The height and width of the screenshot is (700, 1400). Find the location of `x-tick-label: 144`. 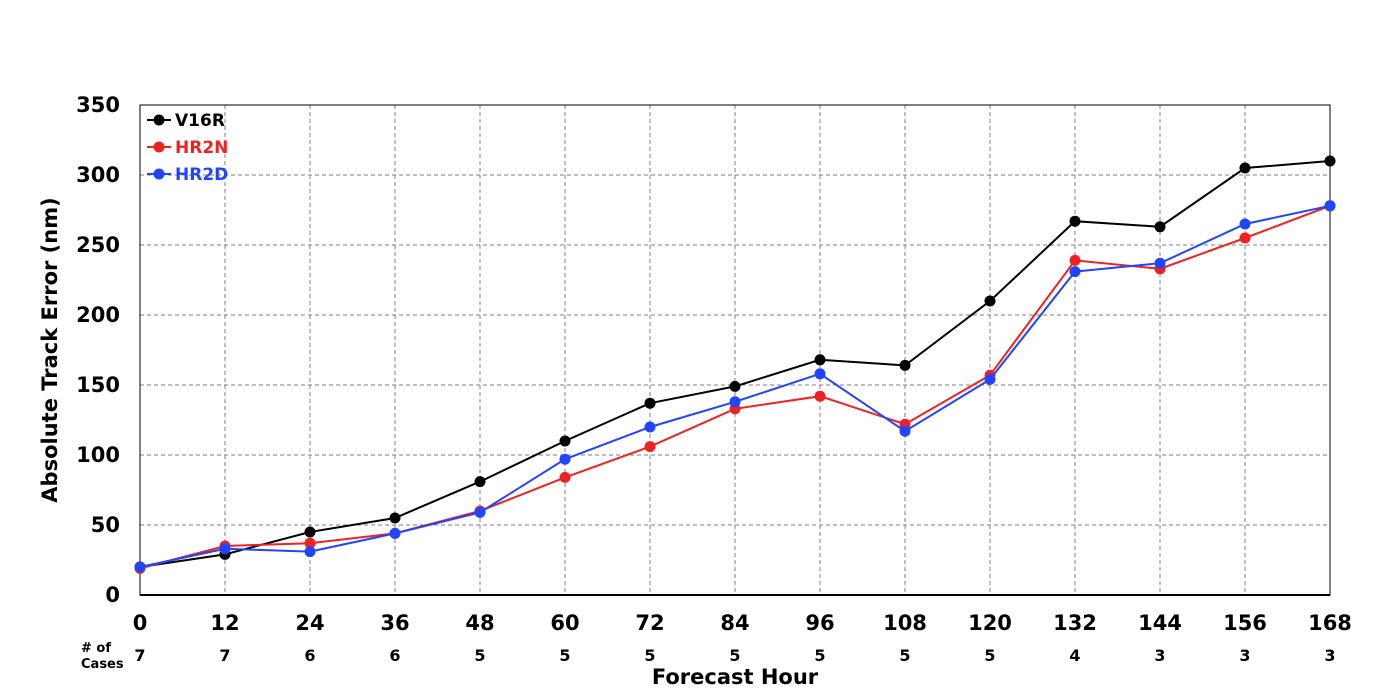

x-tick-label: 144 is located at coordinates (1160, 623).